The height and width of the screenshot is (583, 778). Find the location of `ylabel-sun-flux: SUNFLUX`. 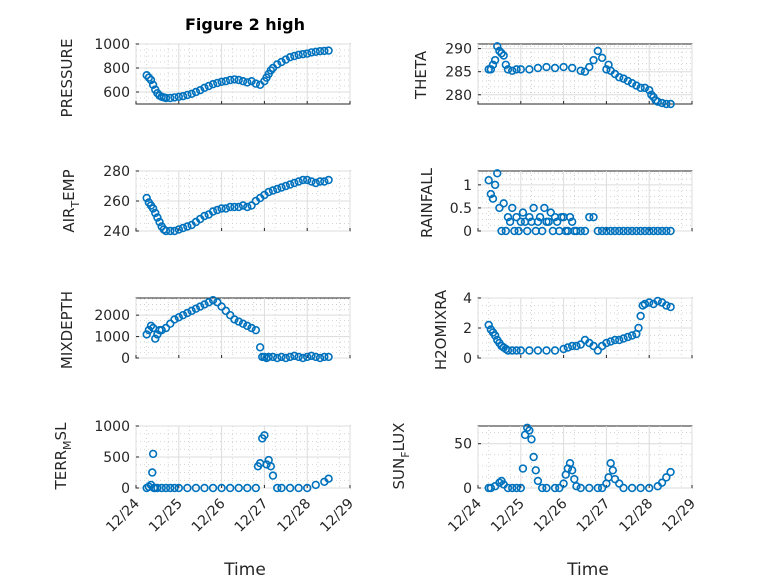

ylabel-sun-flux: SUNFLUX is located at coordinates (401, 456).